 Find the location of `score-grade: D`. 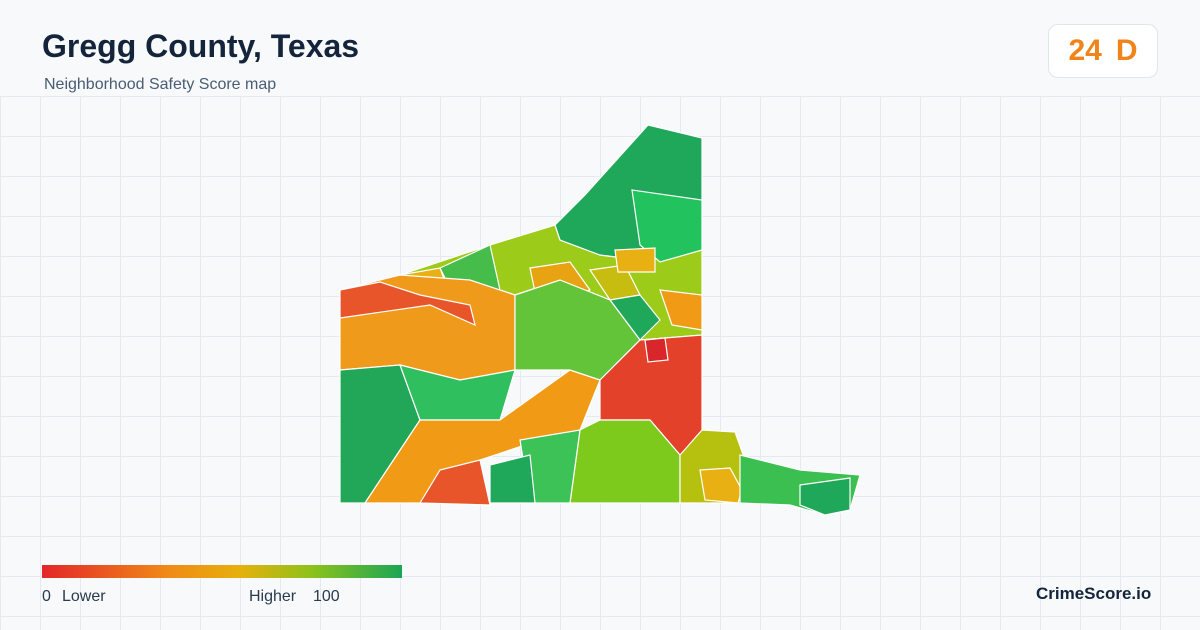

score-grade: D is located at coordinates (1126, 50).